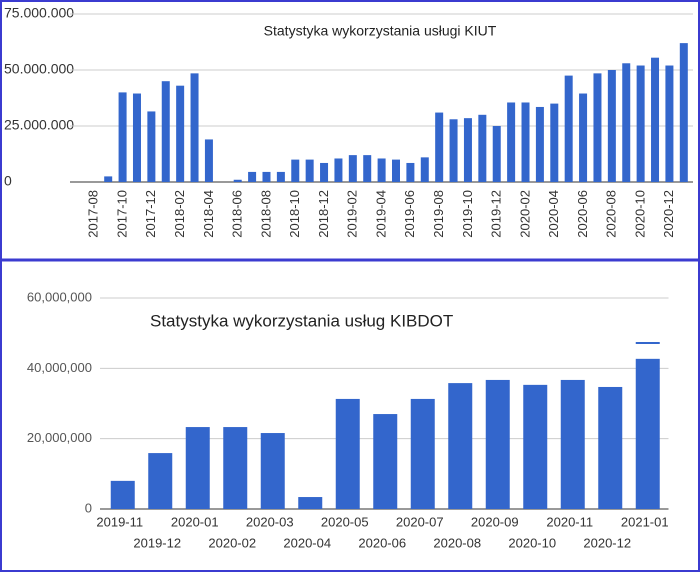  I want to click on chart-title: Statystyka wykorzystania usług KIBDOT, so click(301, 320).